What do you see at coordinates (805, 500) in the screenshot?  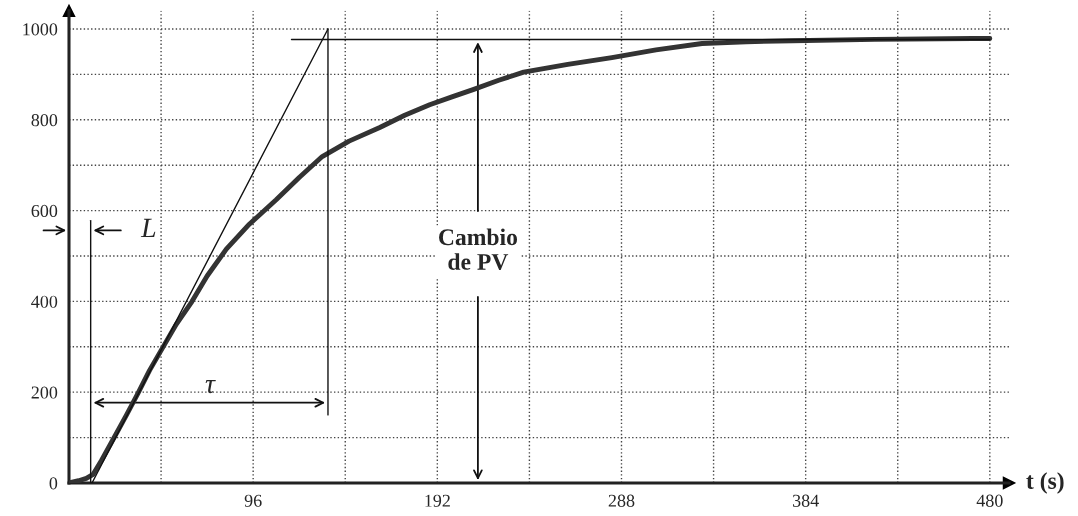 I see `x-tick-label: 384` at bounding box center [805, 500].